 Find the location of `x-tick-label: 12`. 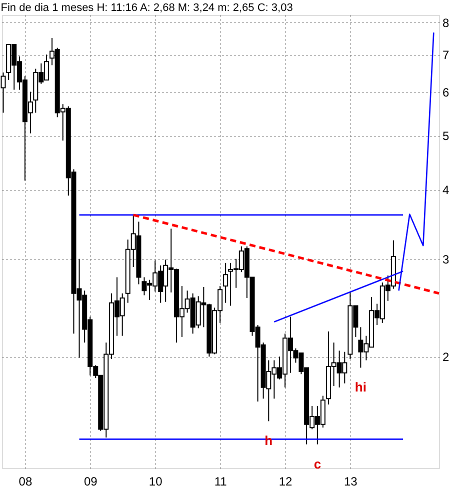

x-tick-label: 12 is located at coordinates (285, 481).